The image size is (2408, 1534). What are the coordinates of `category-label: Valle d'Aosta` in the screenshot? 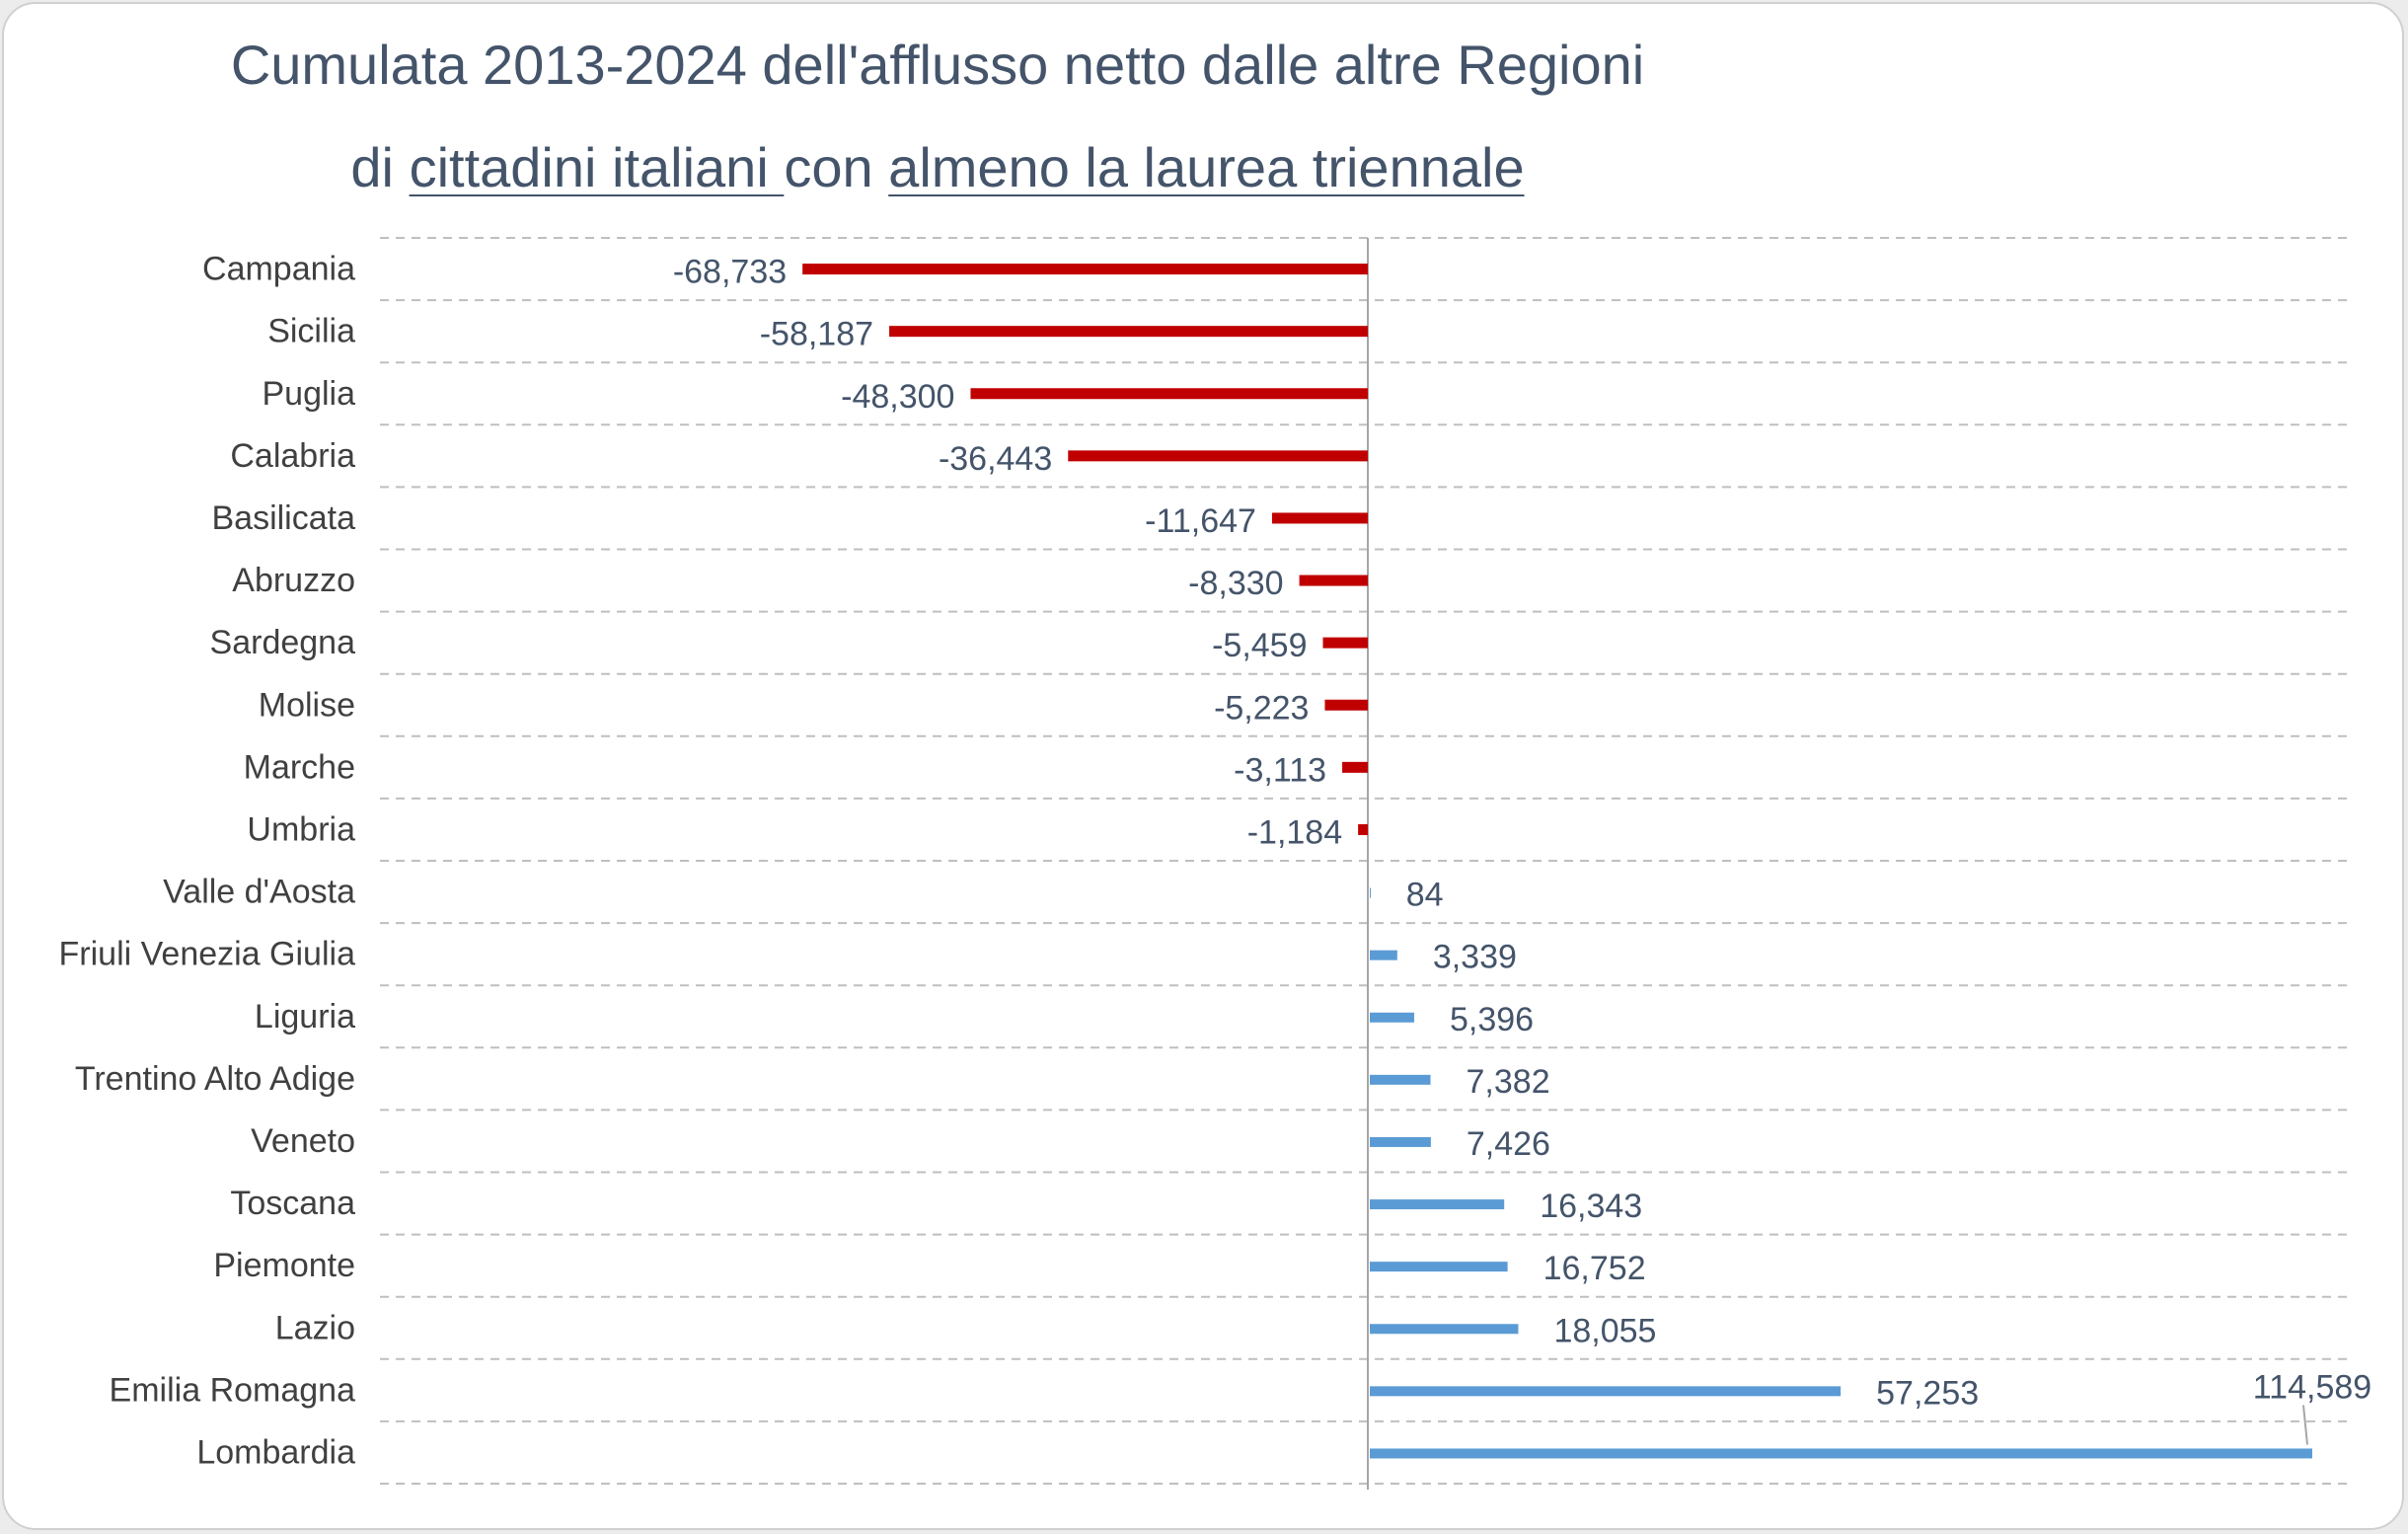 It's located at (259, 892).